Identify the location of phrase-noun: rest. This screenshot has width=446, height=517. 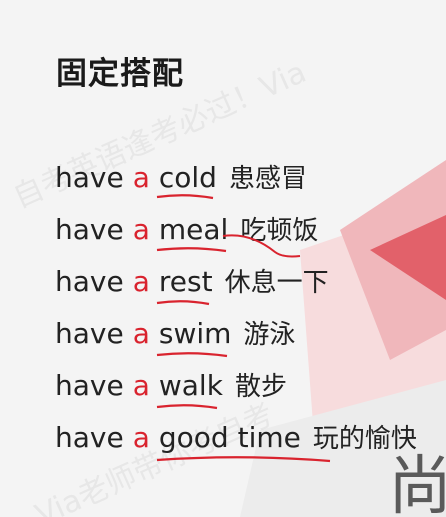
(185, 281).